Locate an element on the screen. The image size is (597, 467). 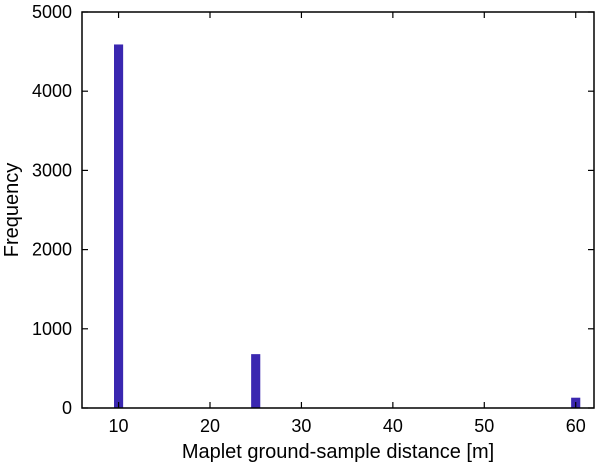
x-tick-label-50: 50 is located at coordinates (484, 426).